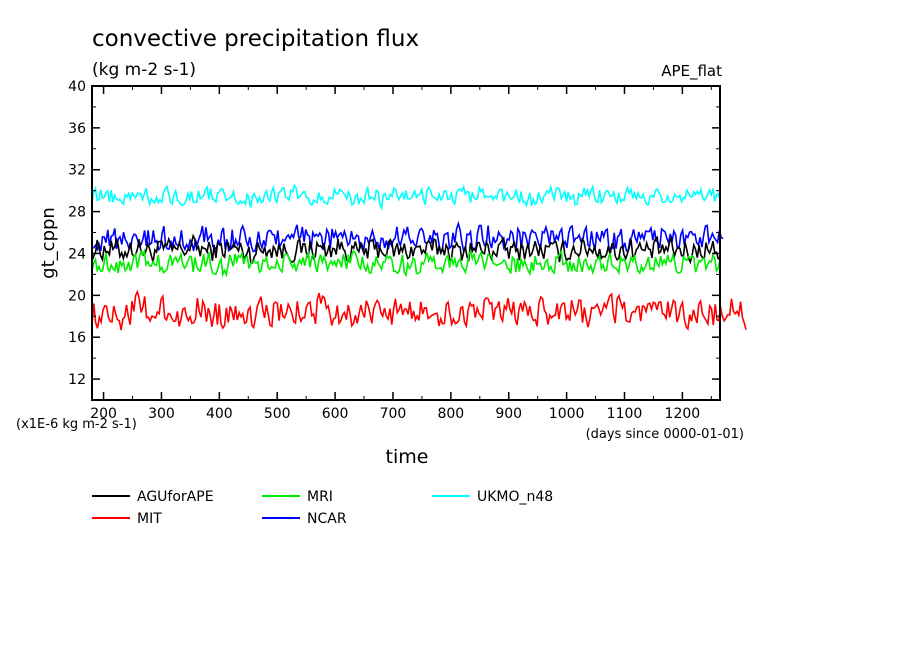 The width and height of the screenshot is (904, 654). What do you see at coordinates (77, 129) in the screenshot?
I see `y-tick-label-6: 36` at bounding box center [77, 129].